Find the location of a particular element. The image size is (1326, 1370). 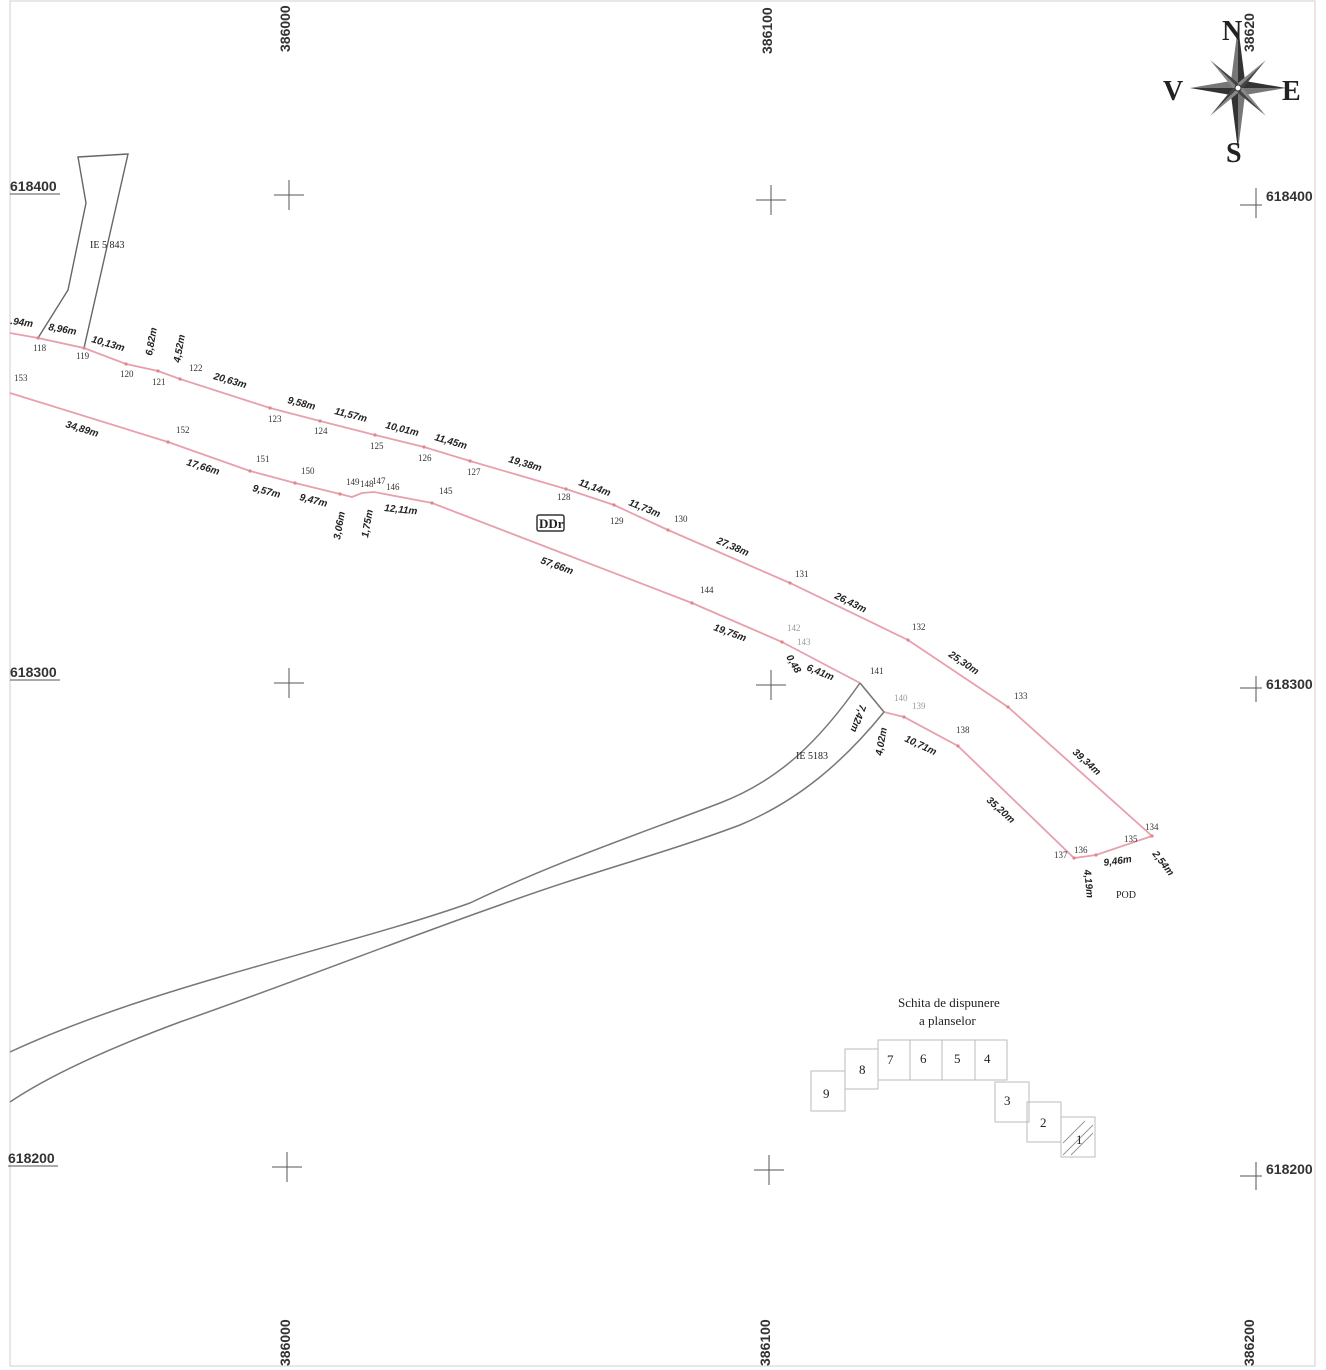

segment-length: 34,89m is located at coordinates (82, 429).